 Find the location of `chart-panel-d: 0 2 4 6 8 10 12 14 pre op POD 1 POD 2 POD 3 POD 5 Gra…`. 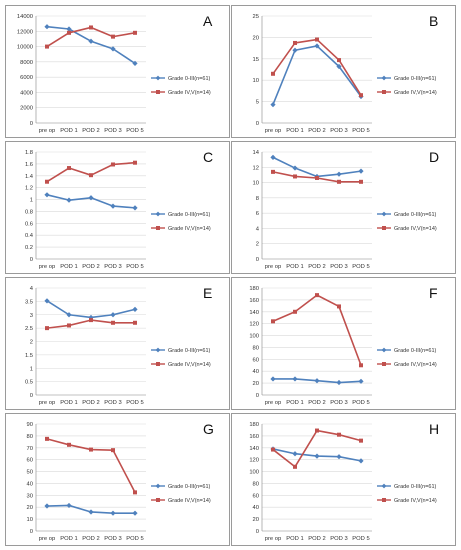

chart-panel-d: 0 2 4 6 8 10 12 14 pre op POD 1 POD 2 POD 3 POD 5 Gra… is located at coordinates (343, 207).